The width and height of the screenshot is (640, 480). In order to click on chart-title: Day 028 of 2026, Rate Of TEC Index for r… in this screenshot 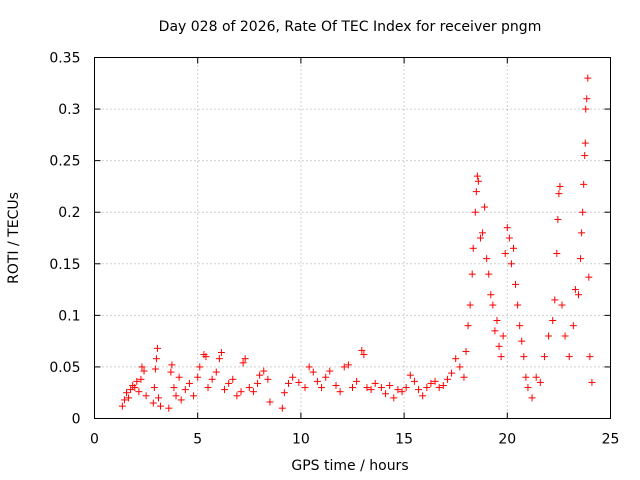, I will do `click(350, 27)`.